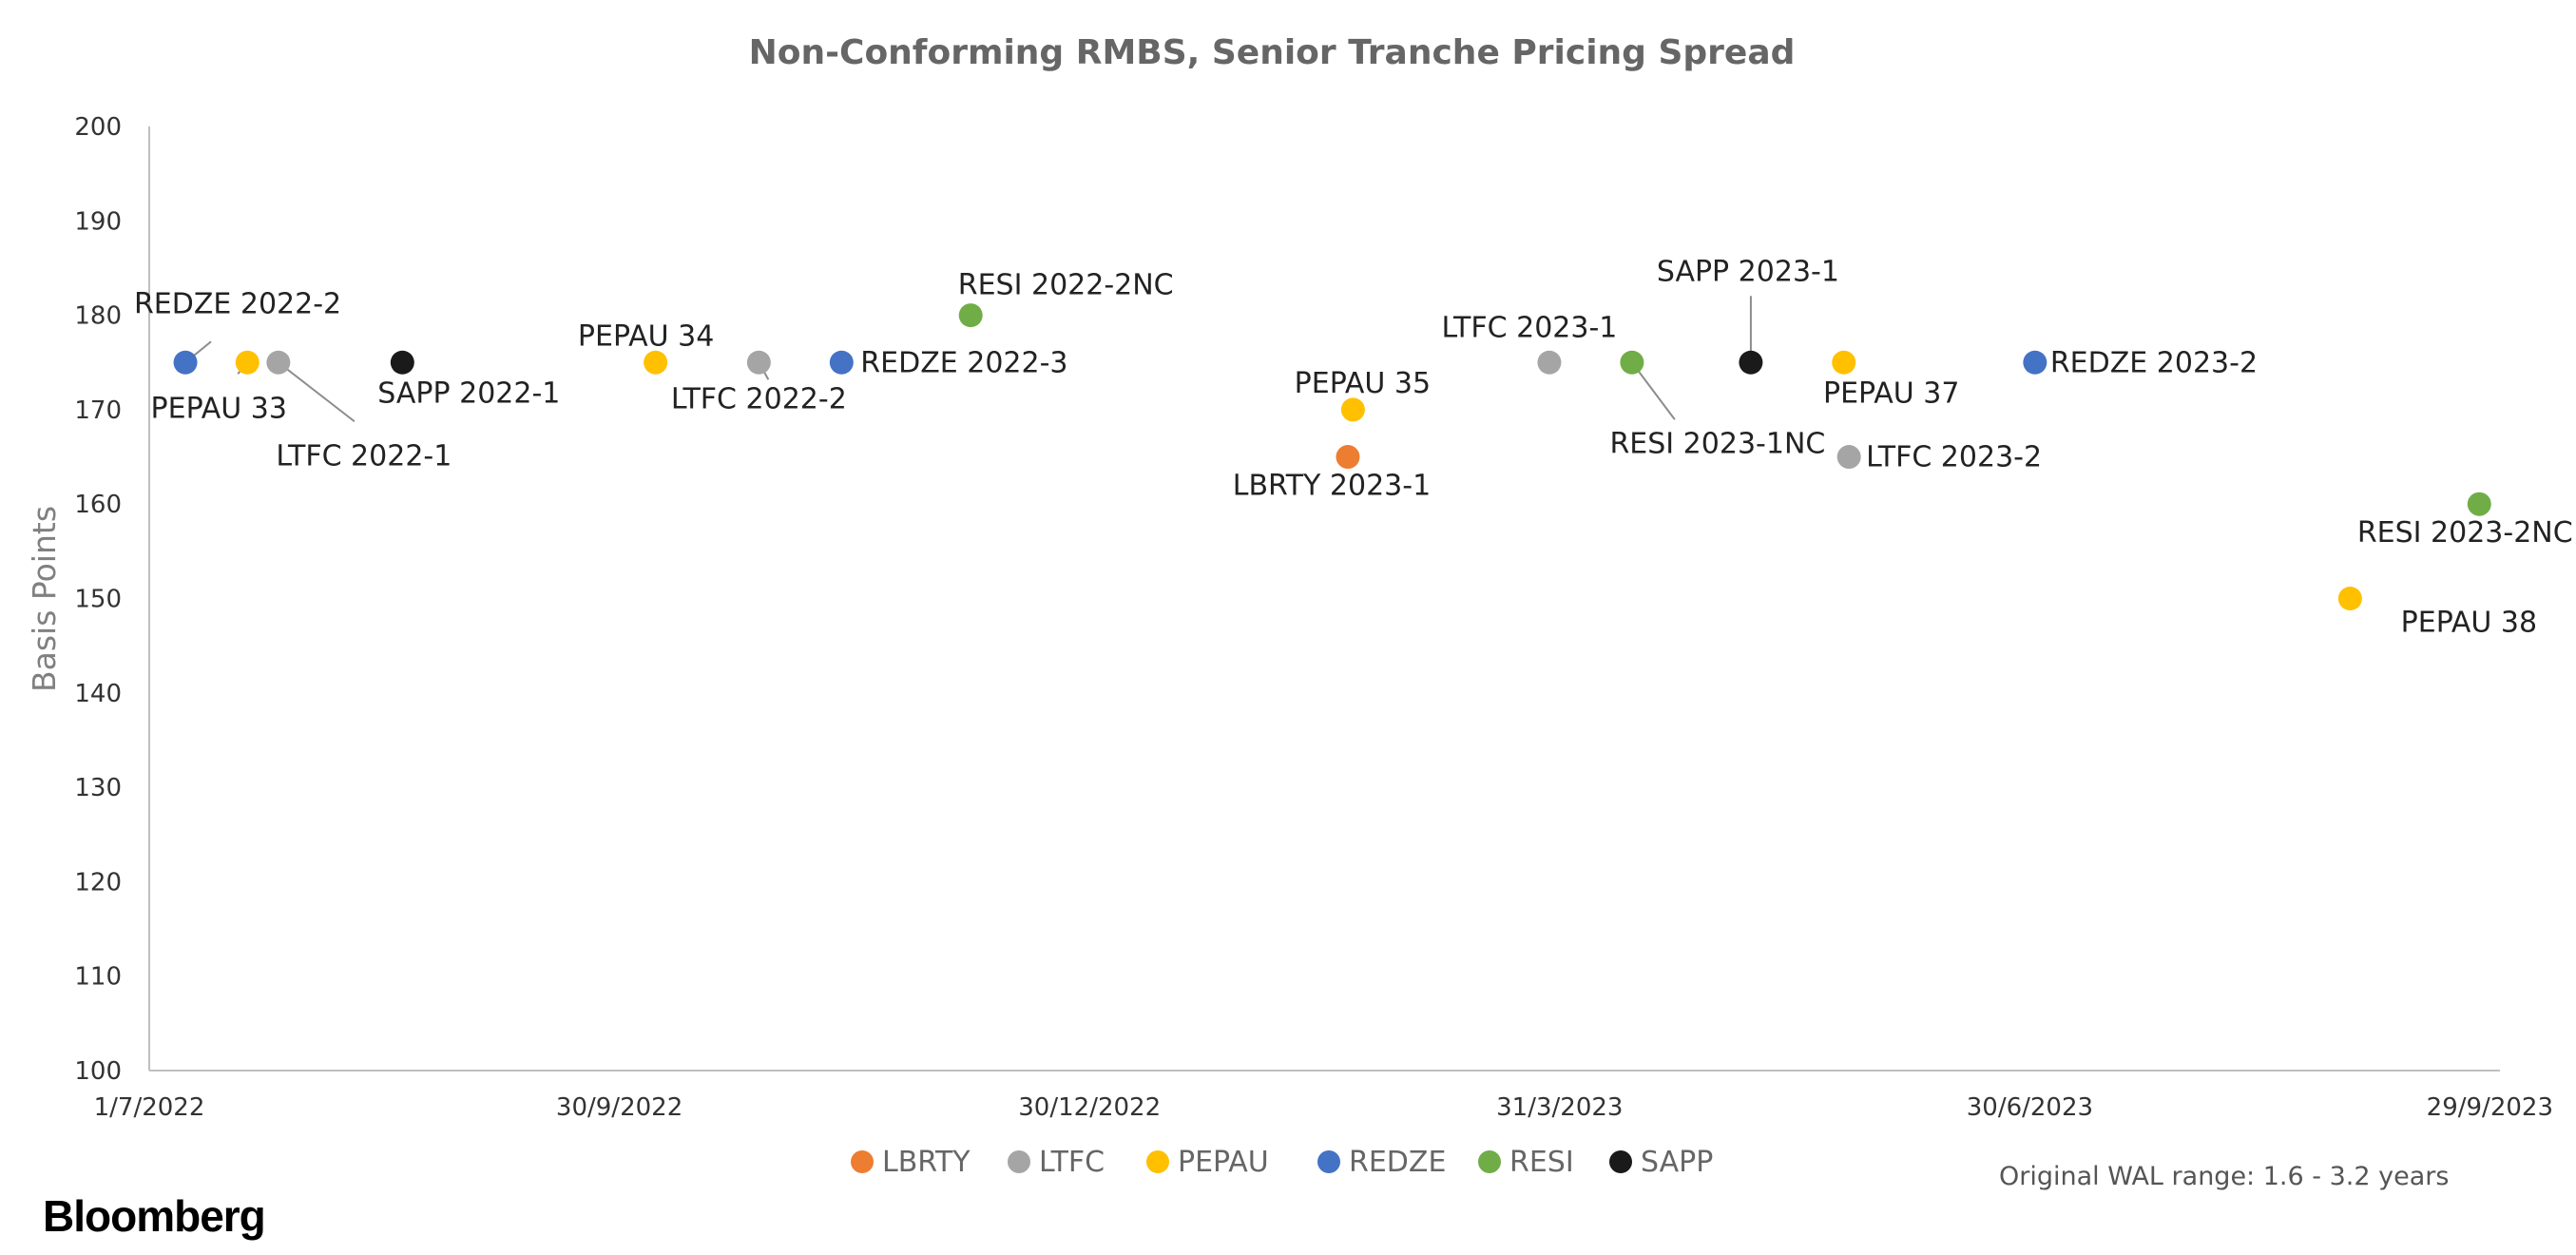 The width and height of the screenshot is (2576, 1255). What do you see at coordinates (1223, 1162) in the screenshot?
I see `legend-label: PEPAU` at bounding box center [1223, 1162].